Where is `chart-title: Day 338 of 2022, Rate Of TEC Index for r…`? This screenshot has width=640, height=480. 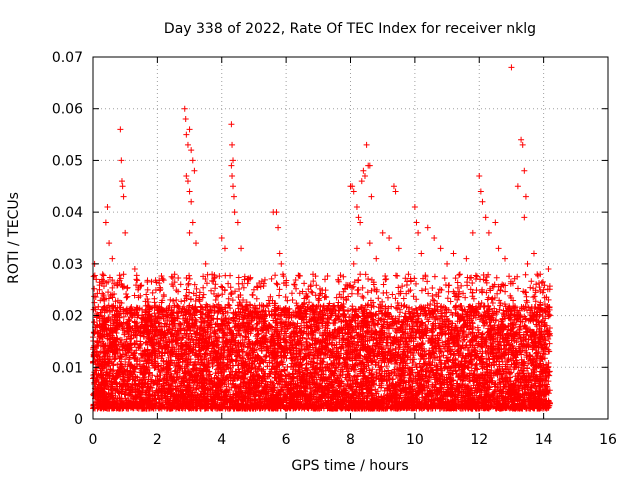 chart-title: Day 338 of 2022, Rate Of TEC Index for r… is located at coordinates (350, 29).